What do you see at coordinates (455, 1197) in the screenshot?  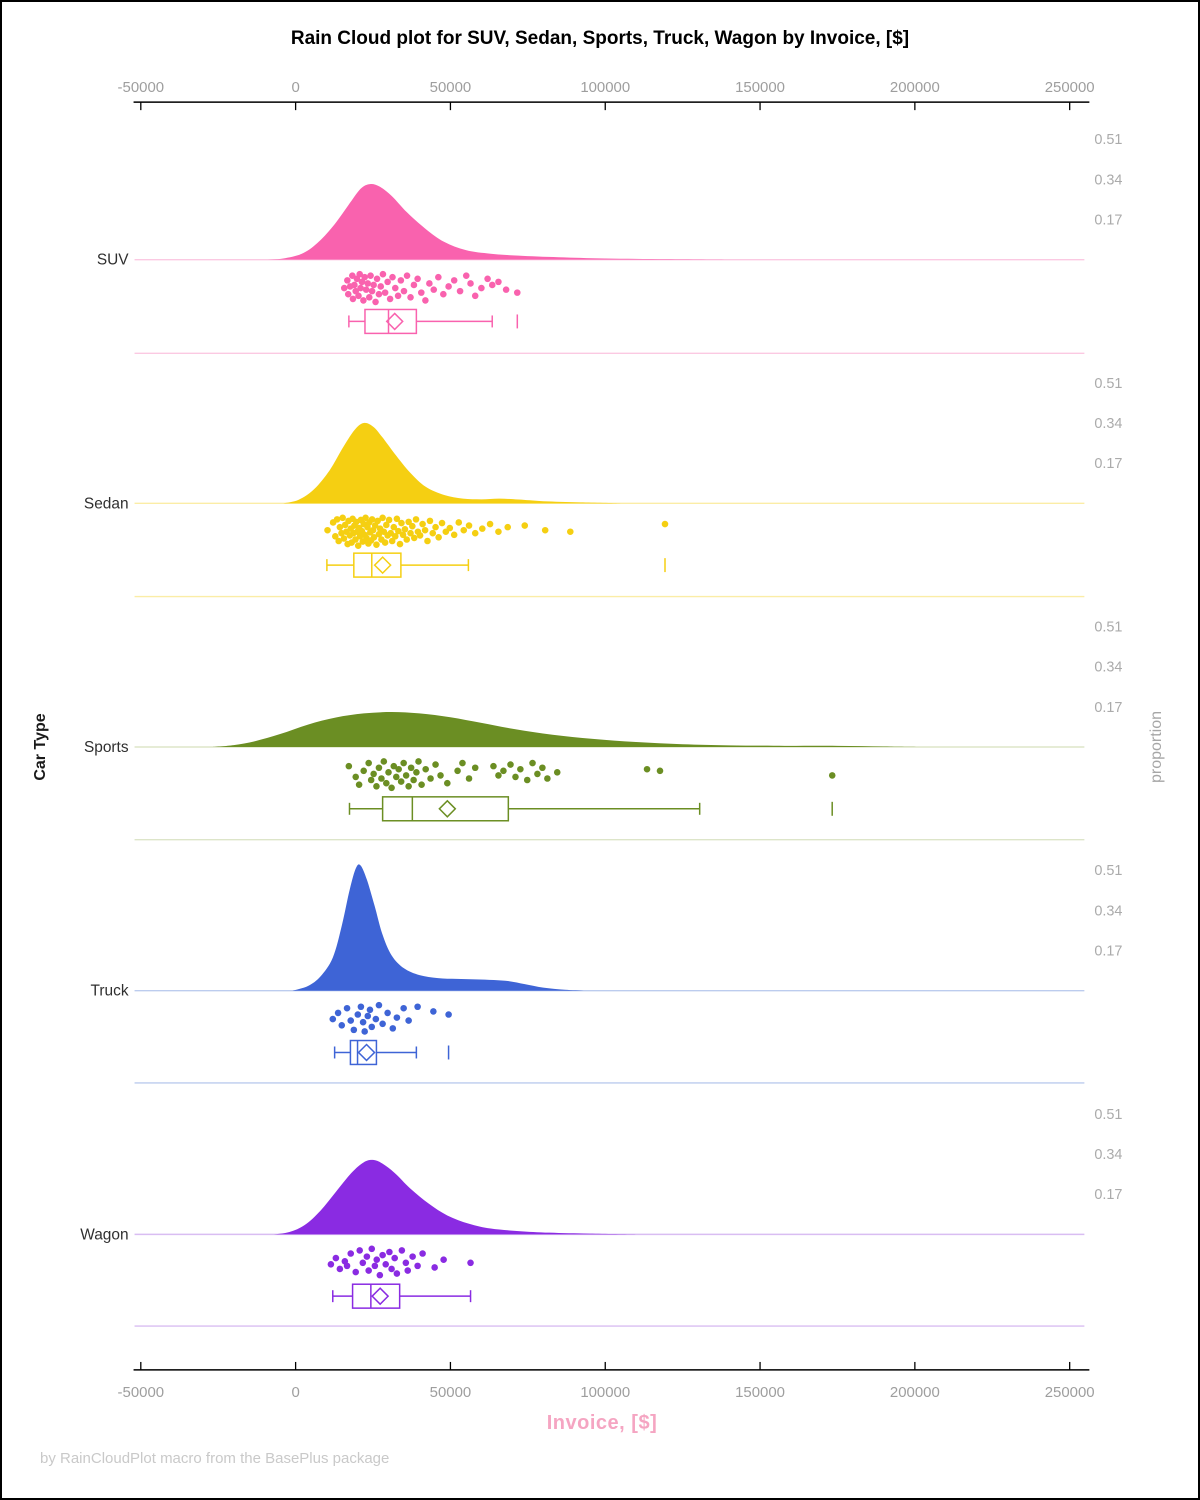 I see `density-cloud-wagon` at bounding box center [455, 1197].